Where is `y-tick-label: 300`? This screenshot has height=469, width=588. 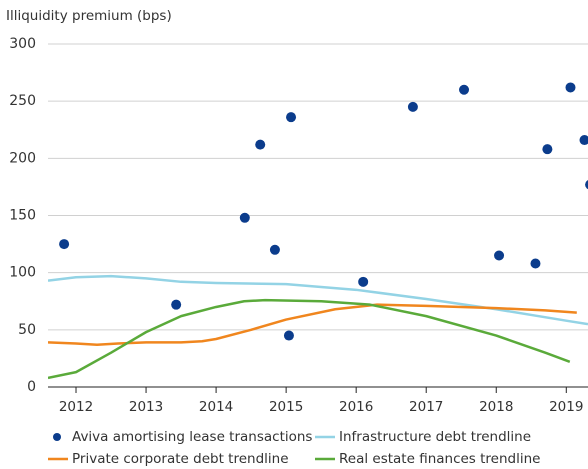 y-tick-label: 300 is located at coordinates (22, 44).